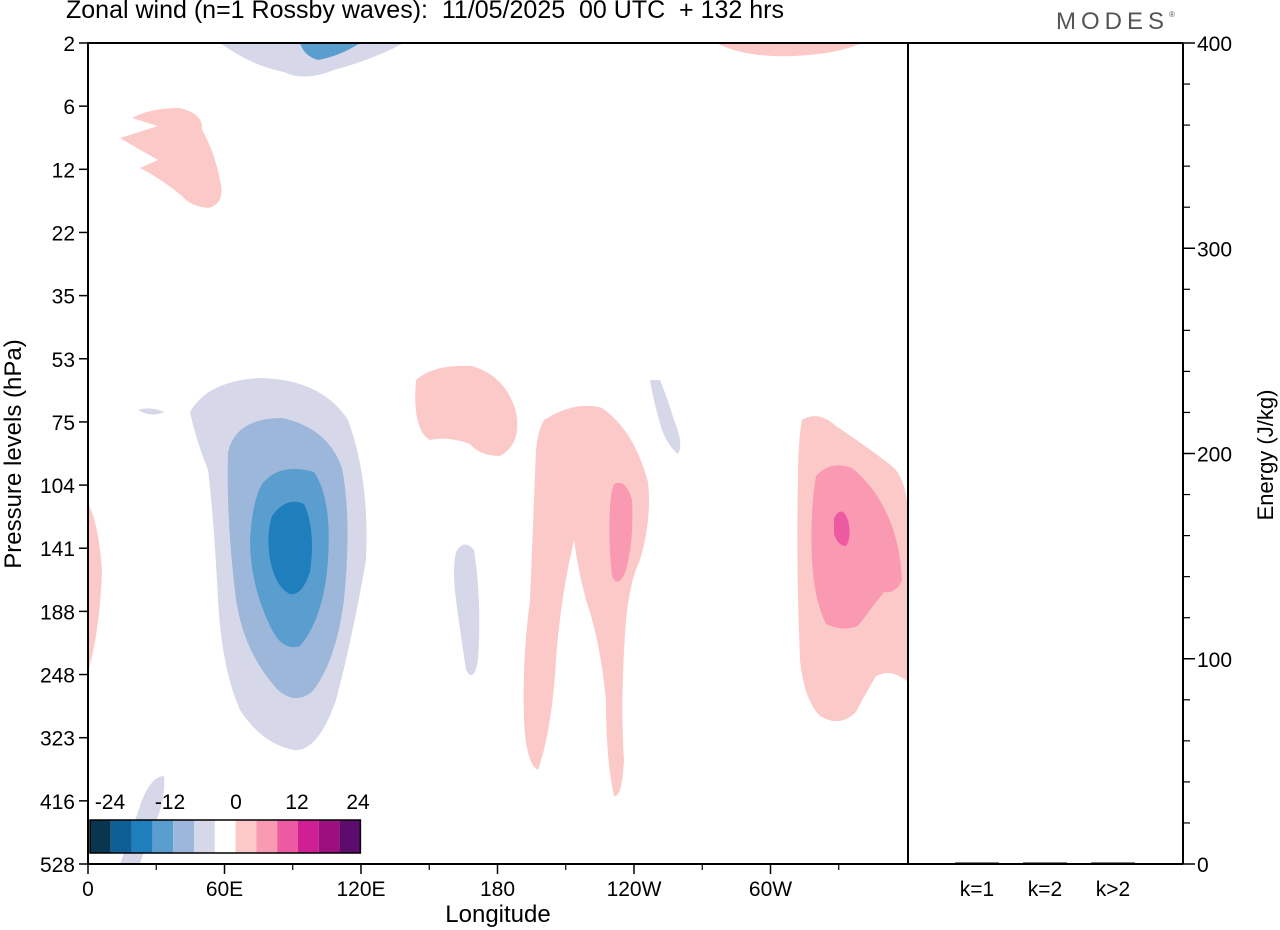 The image size is (1280, 930). Describe the element at coordinates (88, 889) in the screenshot. I see `x-tick-label: 0` at that location.